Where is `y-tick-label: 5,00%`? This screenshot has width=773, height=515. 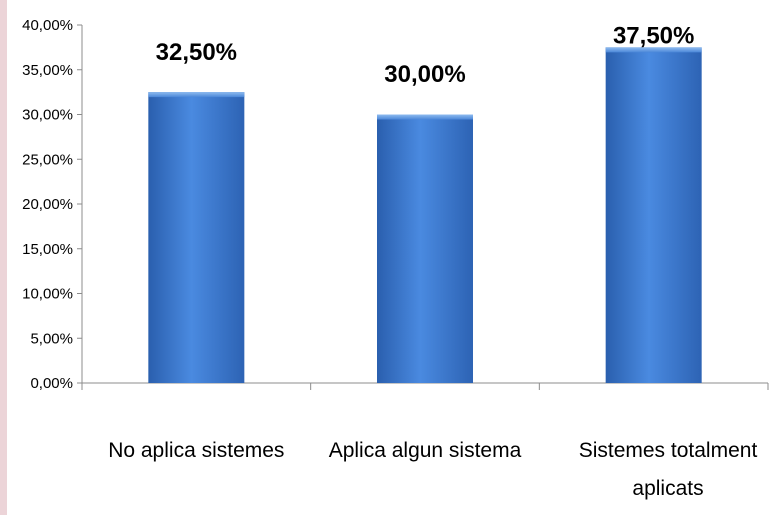 y-tick-label: 5,00% is located at coordinates (51, 338).